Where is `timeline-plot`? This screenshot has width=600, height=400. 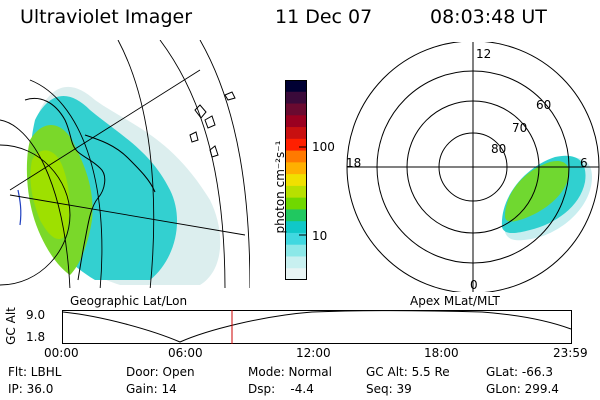
timeline-plot is located at coordinates (317, 327).